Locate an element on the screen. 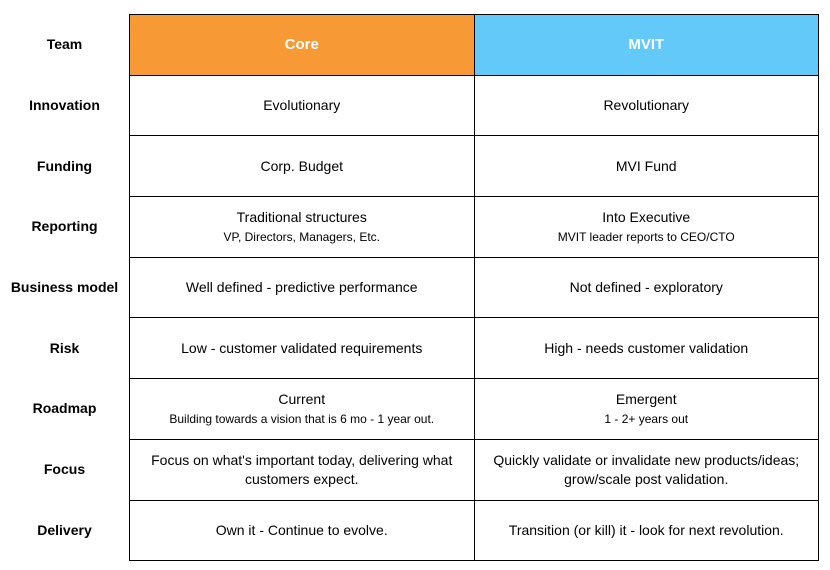  core-cell: Corp. Budget is located at coordinates (302, 166).